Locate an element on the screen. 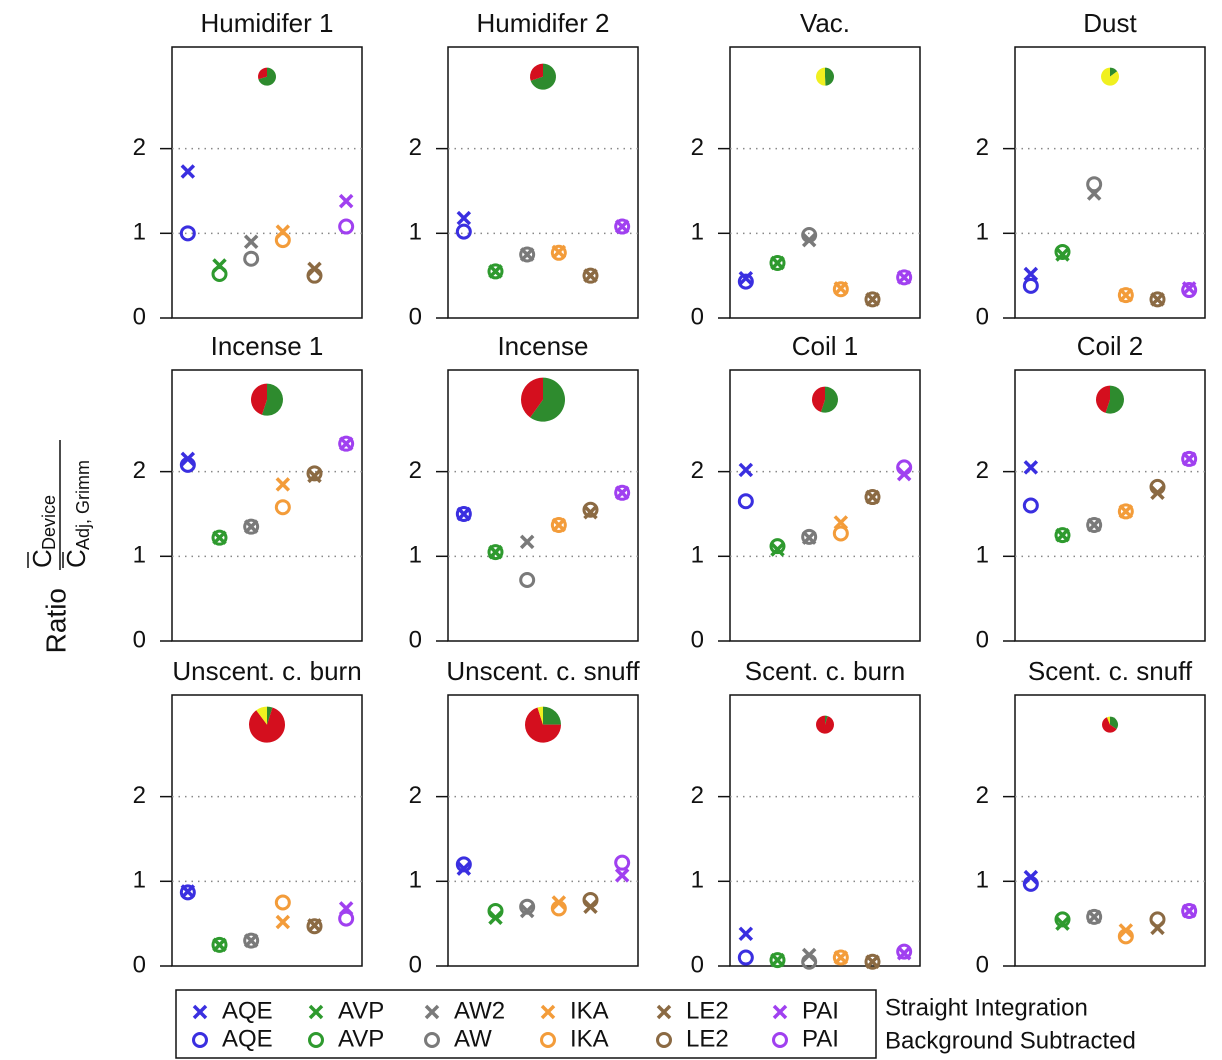 The height and width of the screenshot is (1060, 1222). y-label-den: C is located at coordinates (76, 558).